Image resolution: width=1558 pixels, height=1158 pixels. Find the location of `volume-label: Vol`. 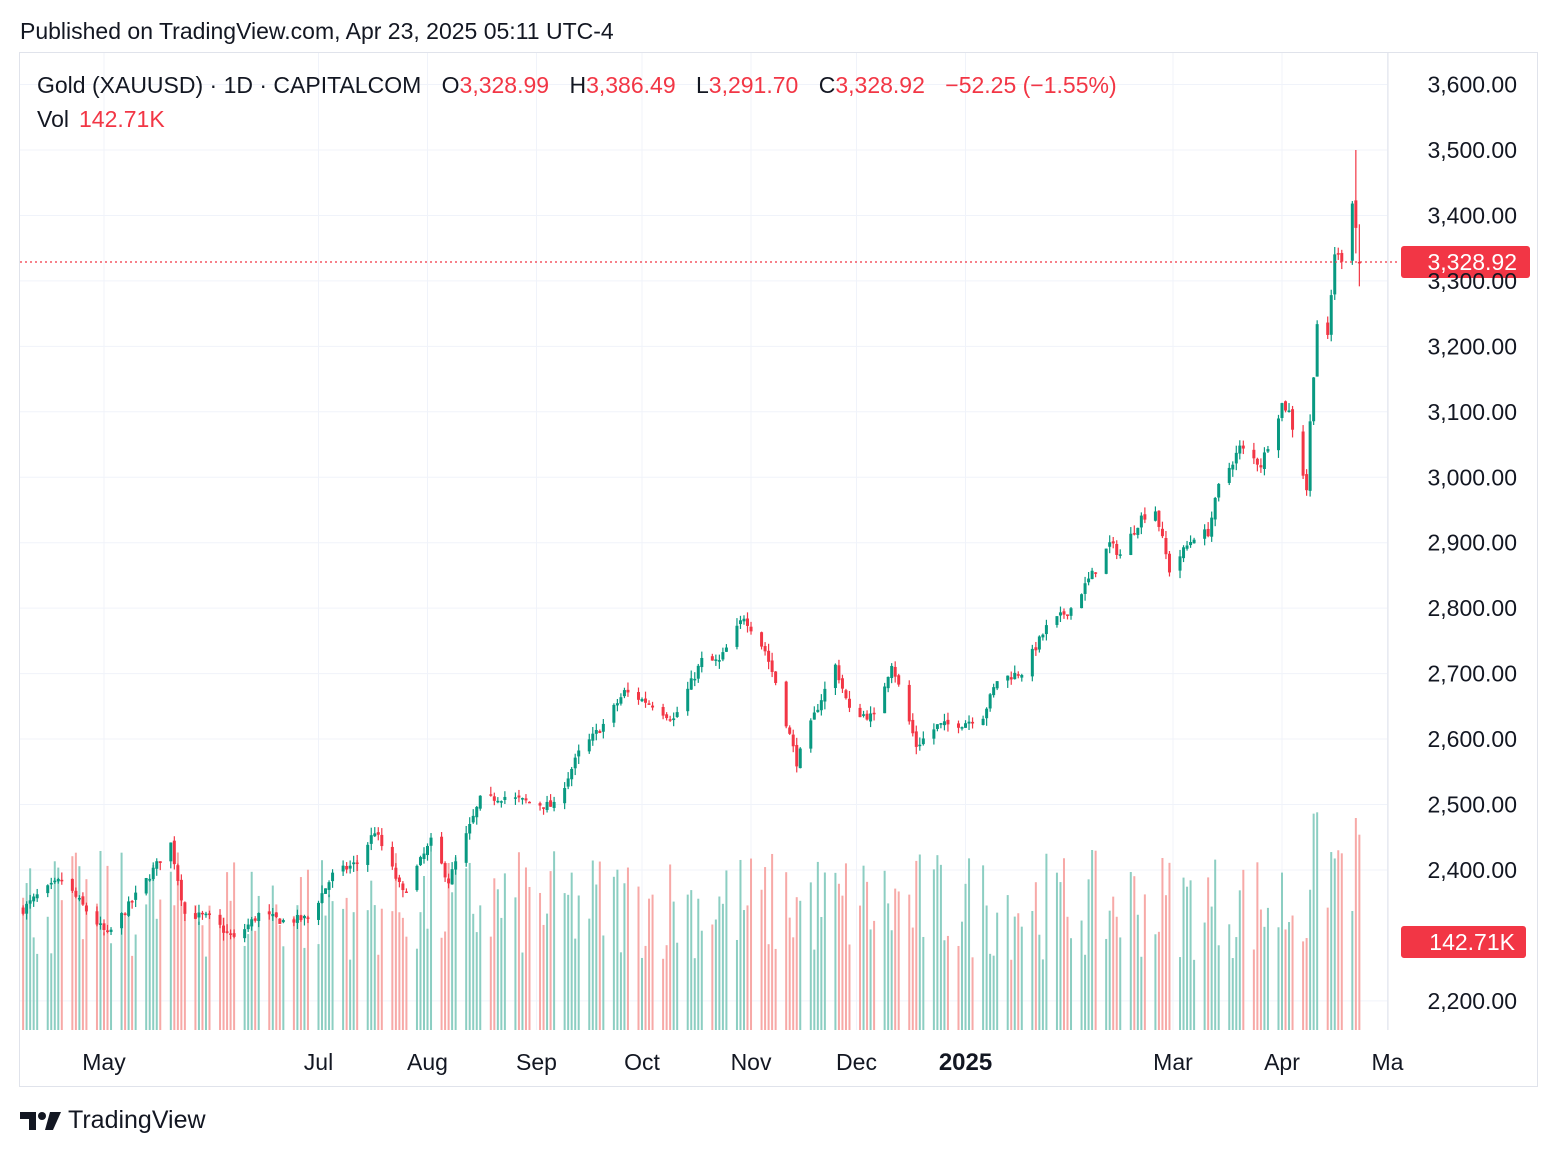

volume-label: Vol is located at coordinates (53, 119).